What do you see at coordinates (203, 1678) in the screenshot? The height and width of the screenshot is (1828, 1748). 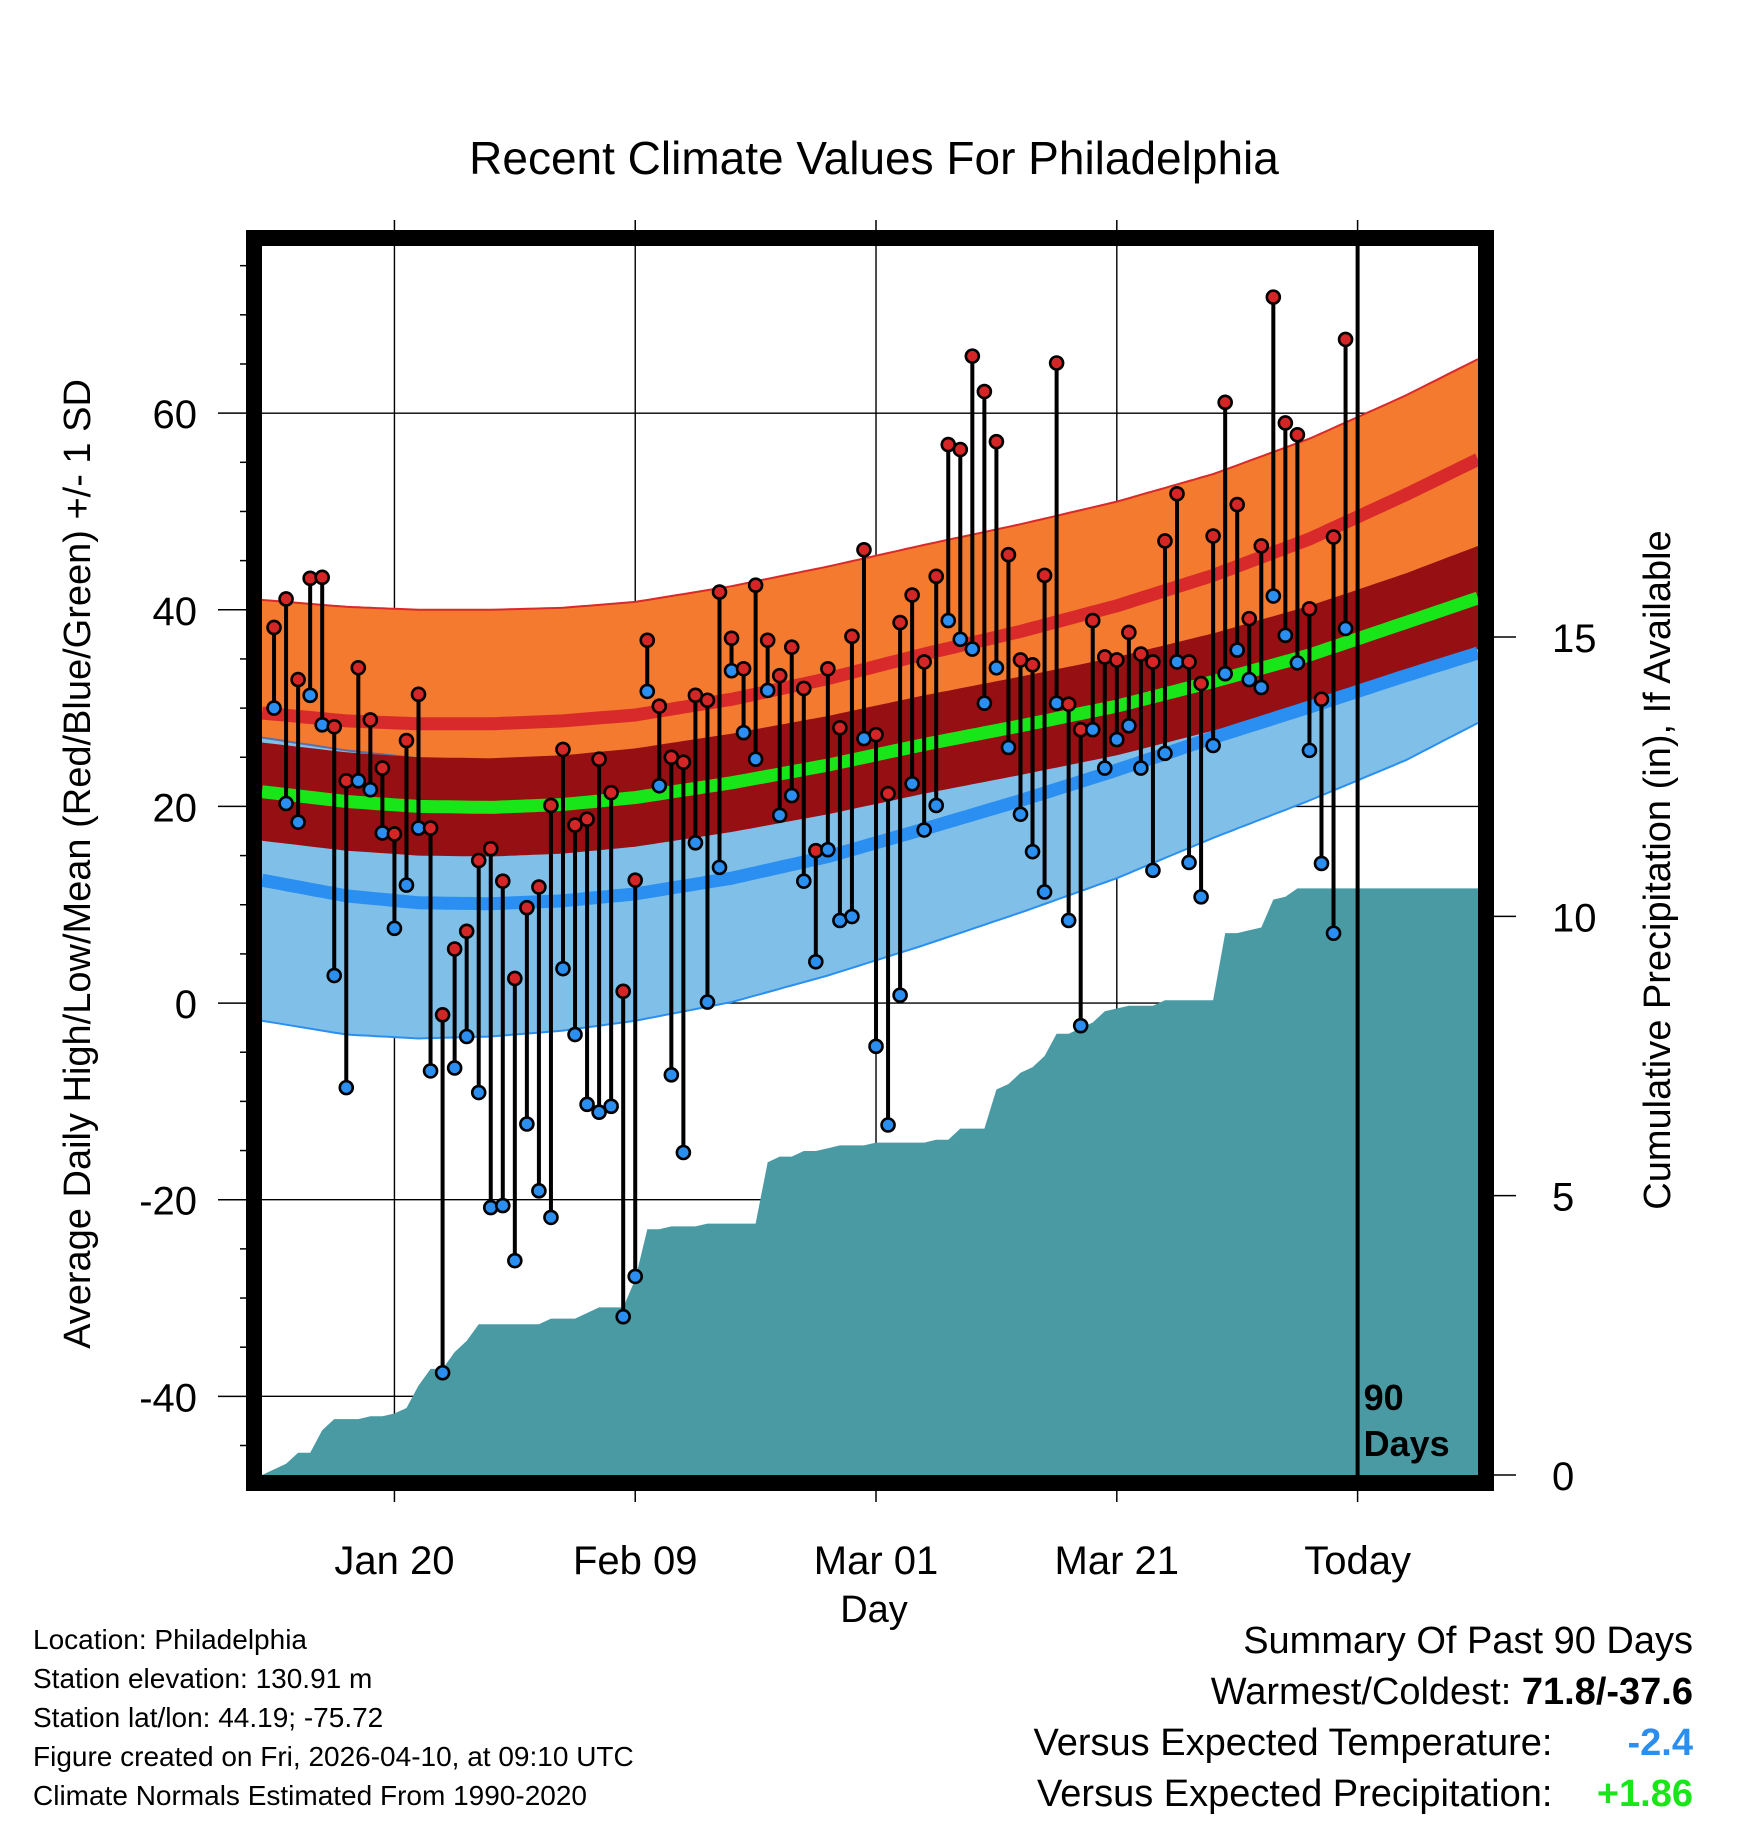 I see `elevation-text: Station elevation: 130.91 m` at bounding box center [203, 1678].